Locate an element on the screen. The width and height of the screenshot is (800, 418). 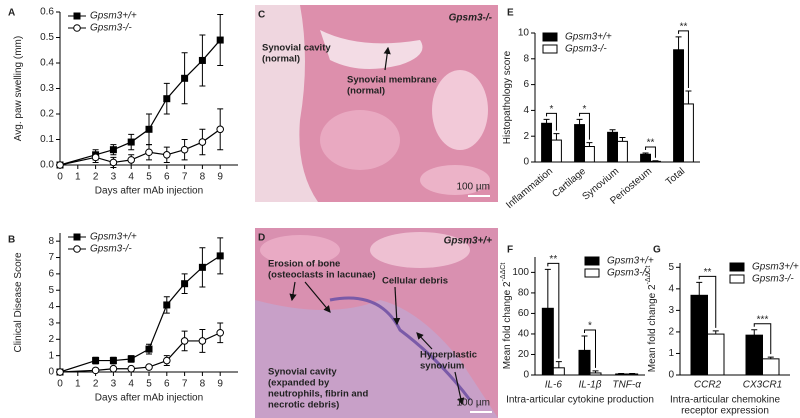
y-tick-label: 10 is located at coordinates (524, 33).